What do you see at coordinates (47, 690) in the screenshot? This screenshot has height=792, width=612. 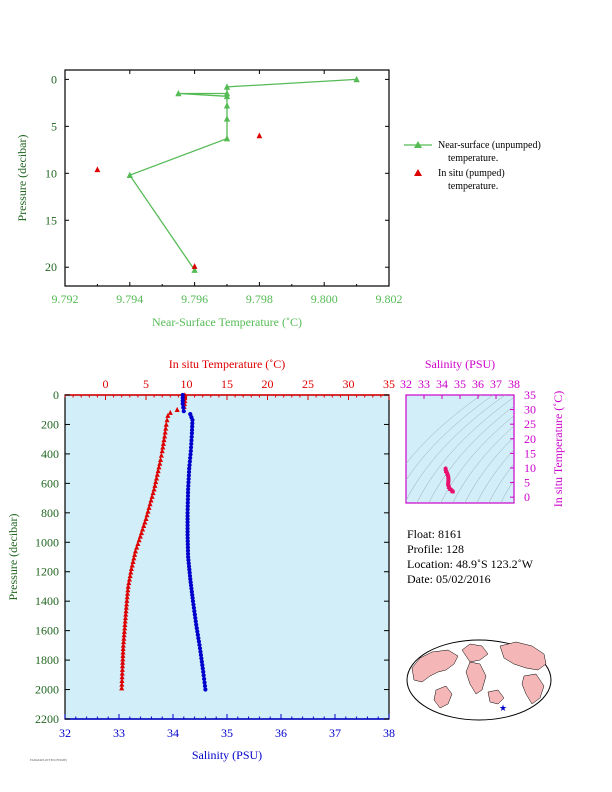 I see `main-y-tick-label: 2000` at bounding box center [47, 690].